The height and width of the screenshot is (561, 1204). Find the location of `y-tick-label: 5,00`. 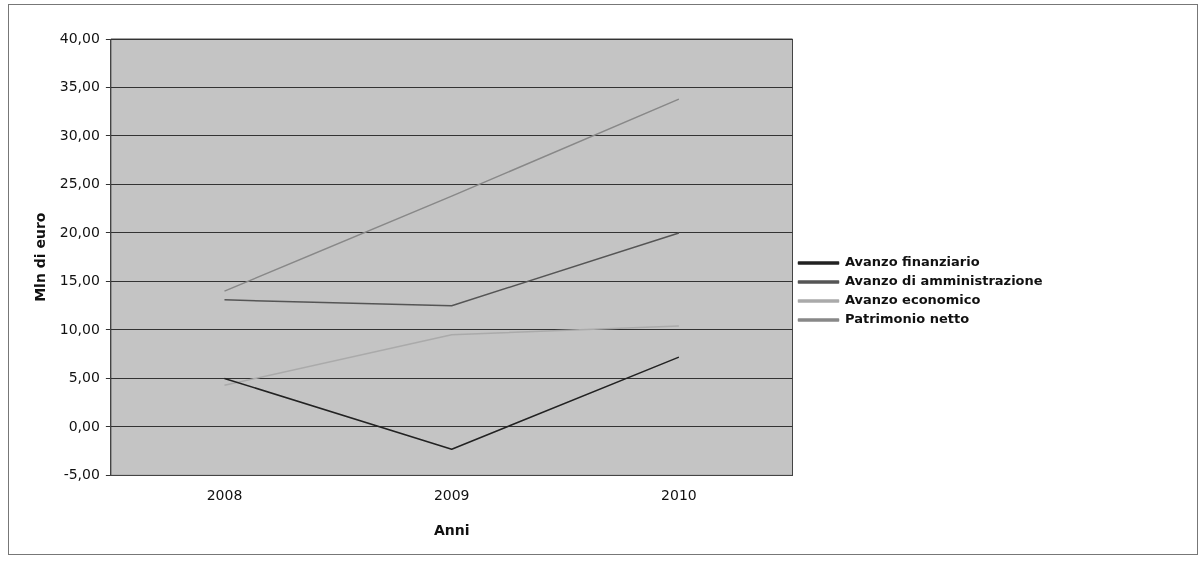

y-tick-label: 5,00 is located at coordinates (84, 377).